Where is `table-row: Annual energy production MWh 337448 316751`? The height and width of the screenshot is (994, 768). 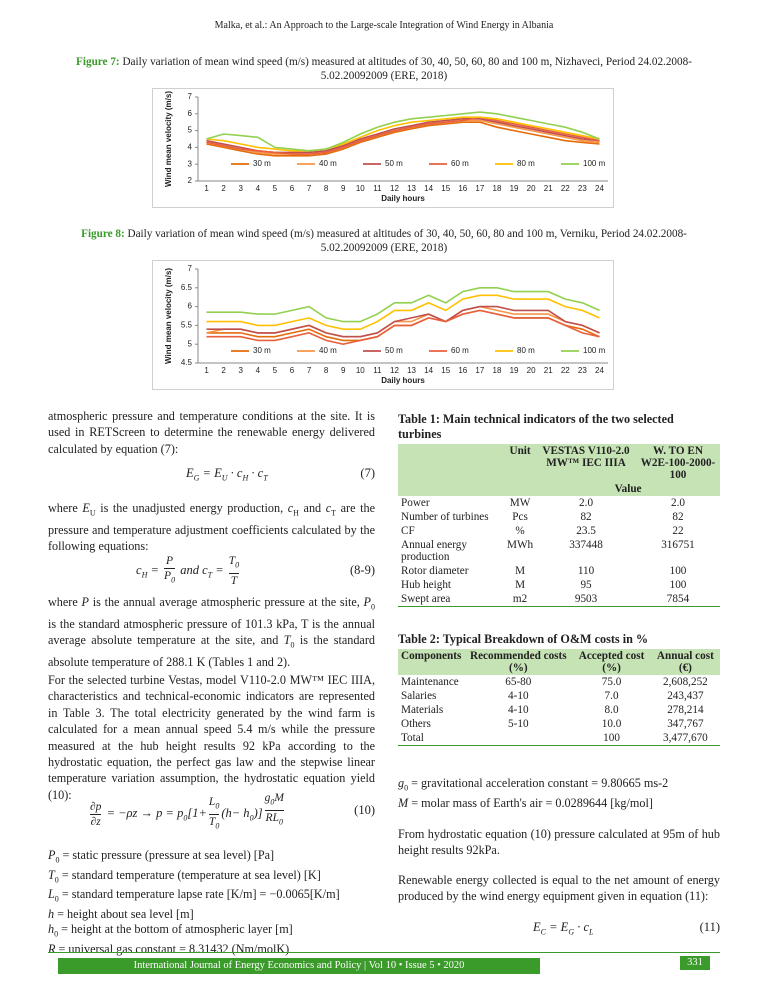 table-row: Annual energy production MWh 337448 316751 is located at coordinates (559, 551).